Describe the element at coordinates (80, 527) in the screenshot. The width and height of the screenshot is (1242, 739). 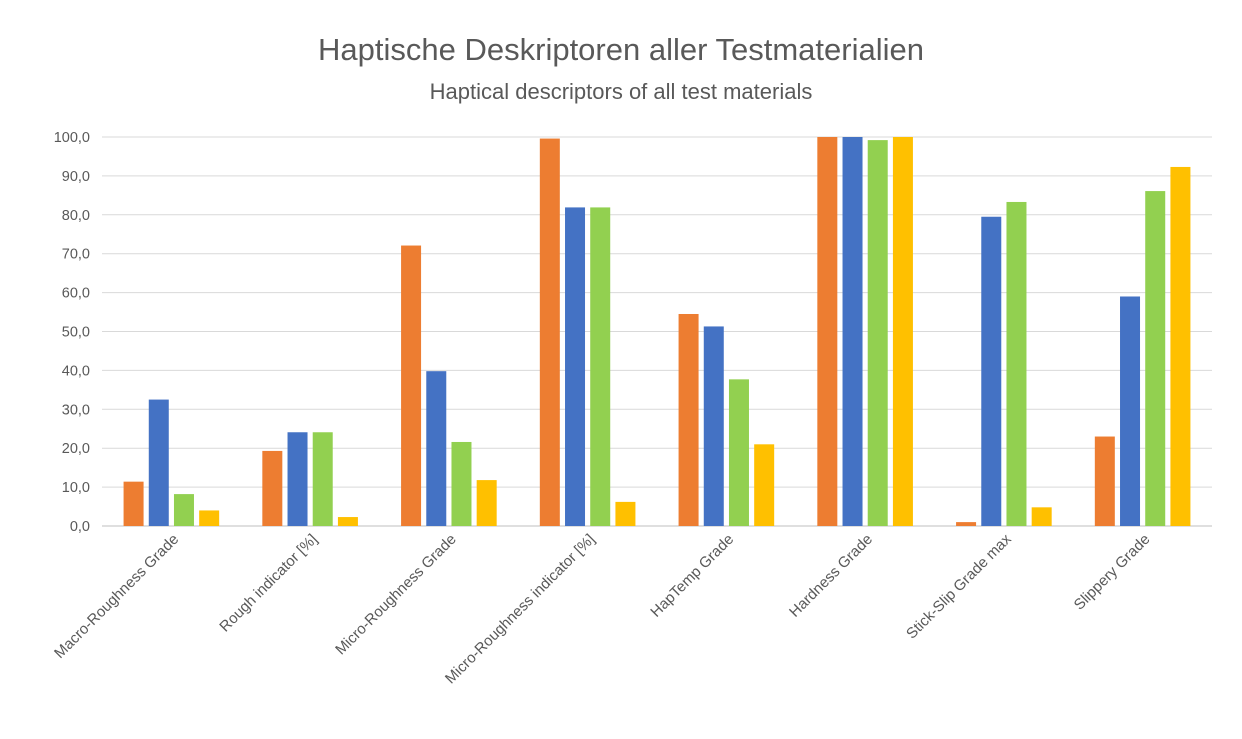
I see `y-tick-label: 0,0` at that location.